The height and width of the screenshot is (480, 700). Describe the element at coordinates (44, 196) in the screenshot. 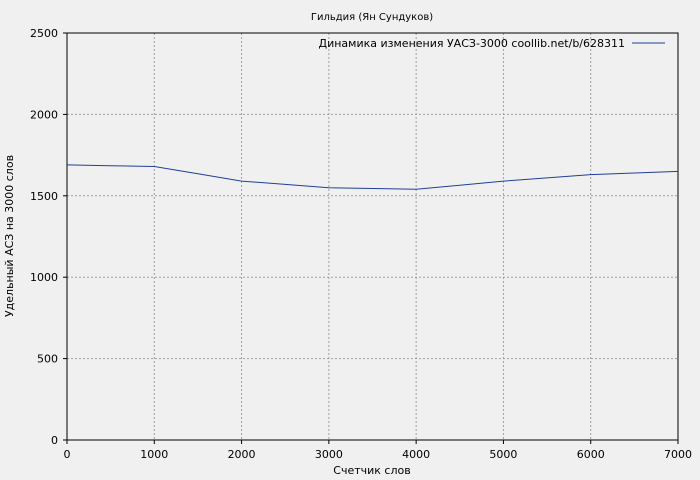

I see `y-tick-label: 1500` at that location.